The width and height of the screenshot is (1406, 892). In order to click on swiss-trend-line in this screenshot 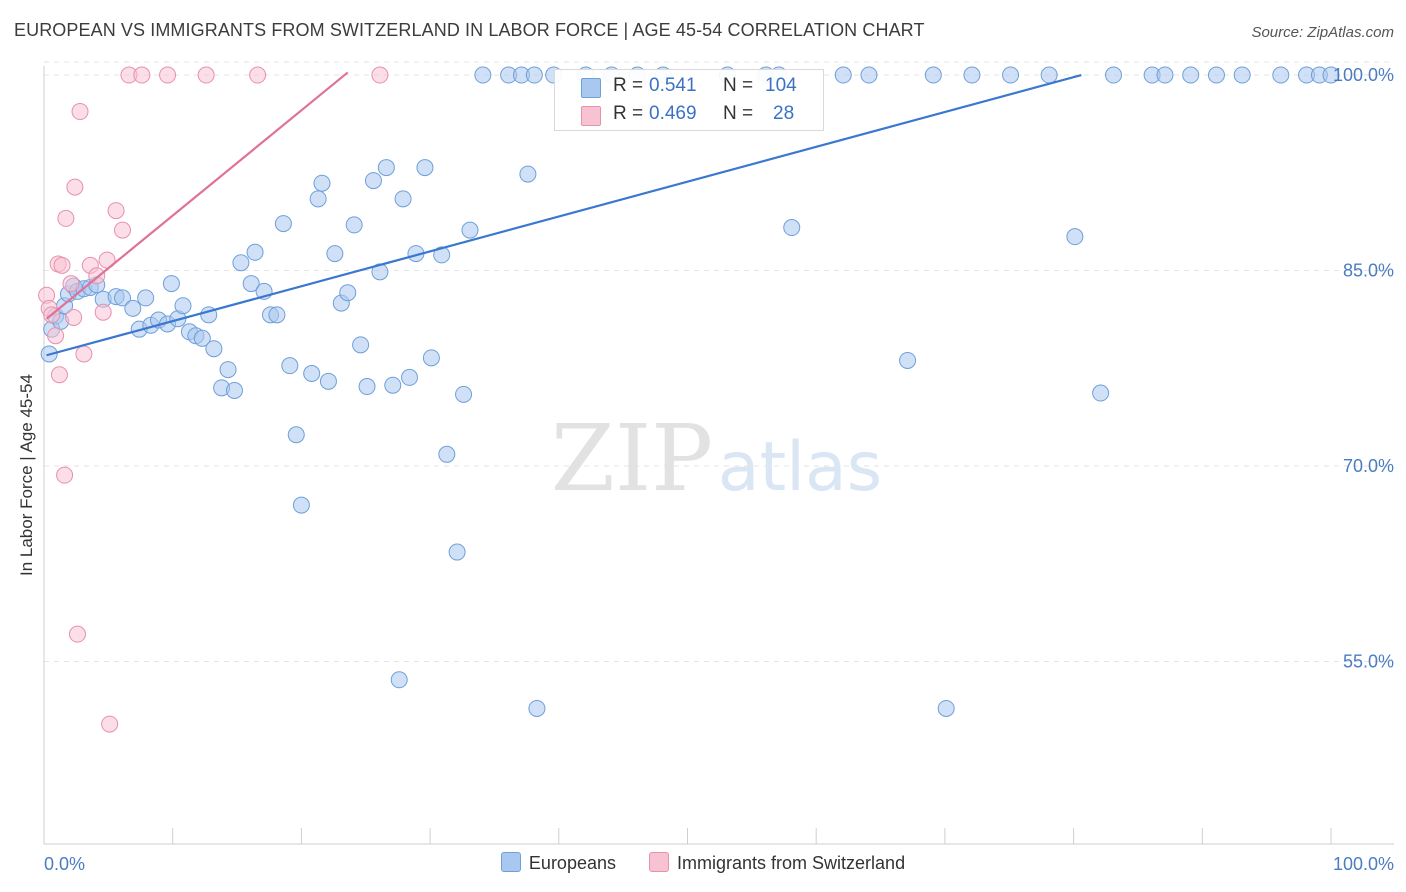, I will do `click(197, 195)`.